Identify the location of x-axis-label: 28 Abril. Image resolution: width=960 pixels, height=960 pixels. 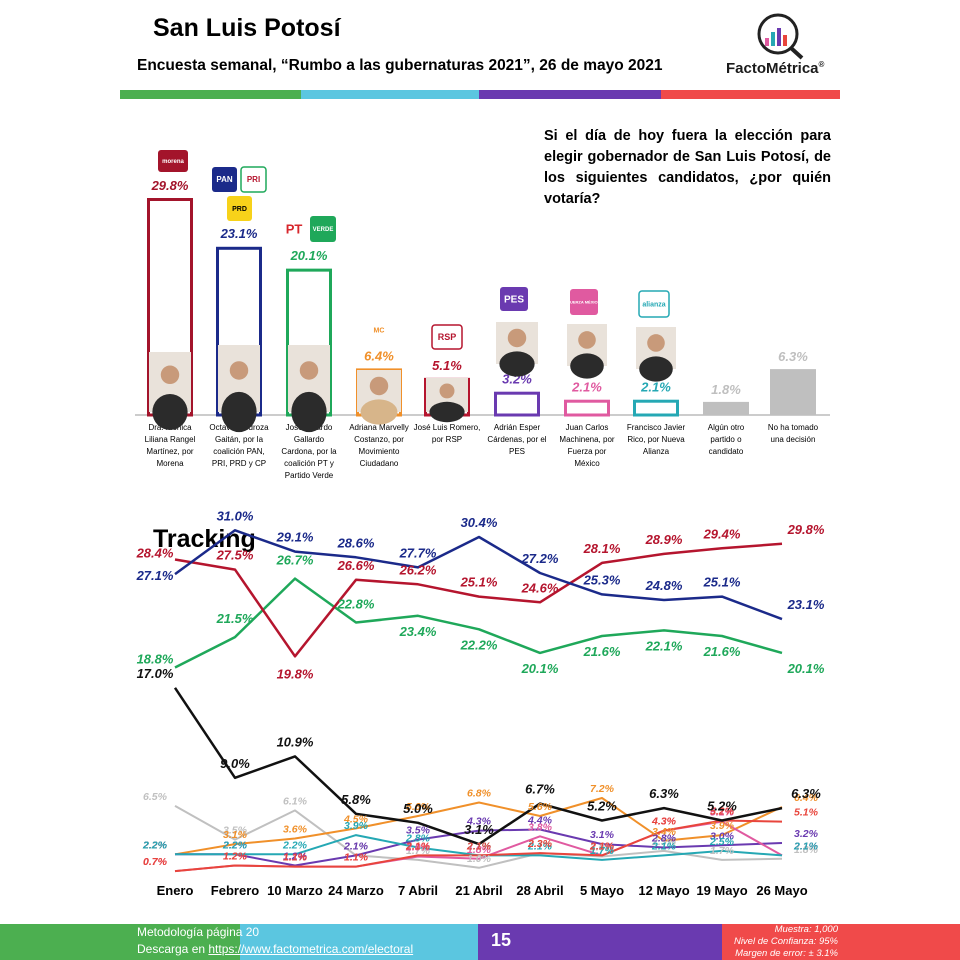
(539, 890).